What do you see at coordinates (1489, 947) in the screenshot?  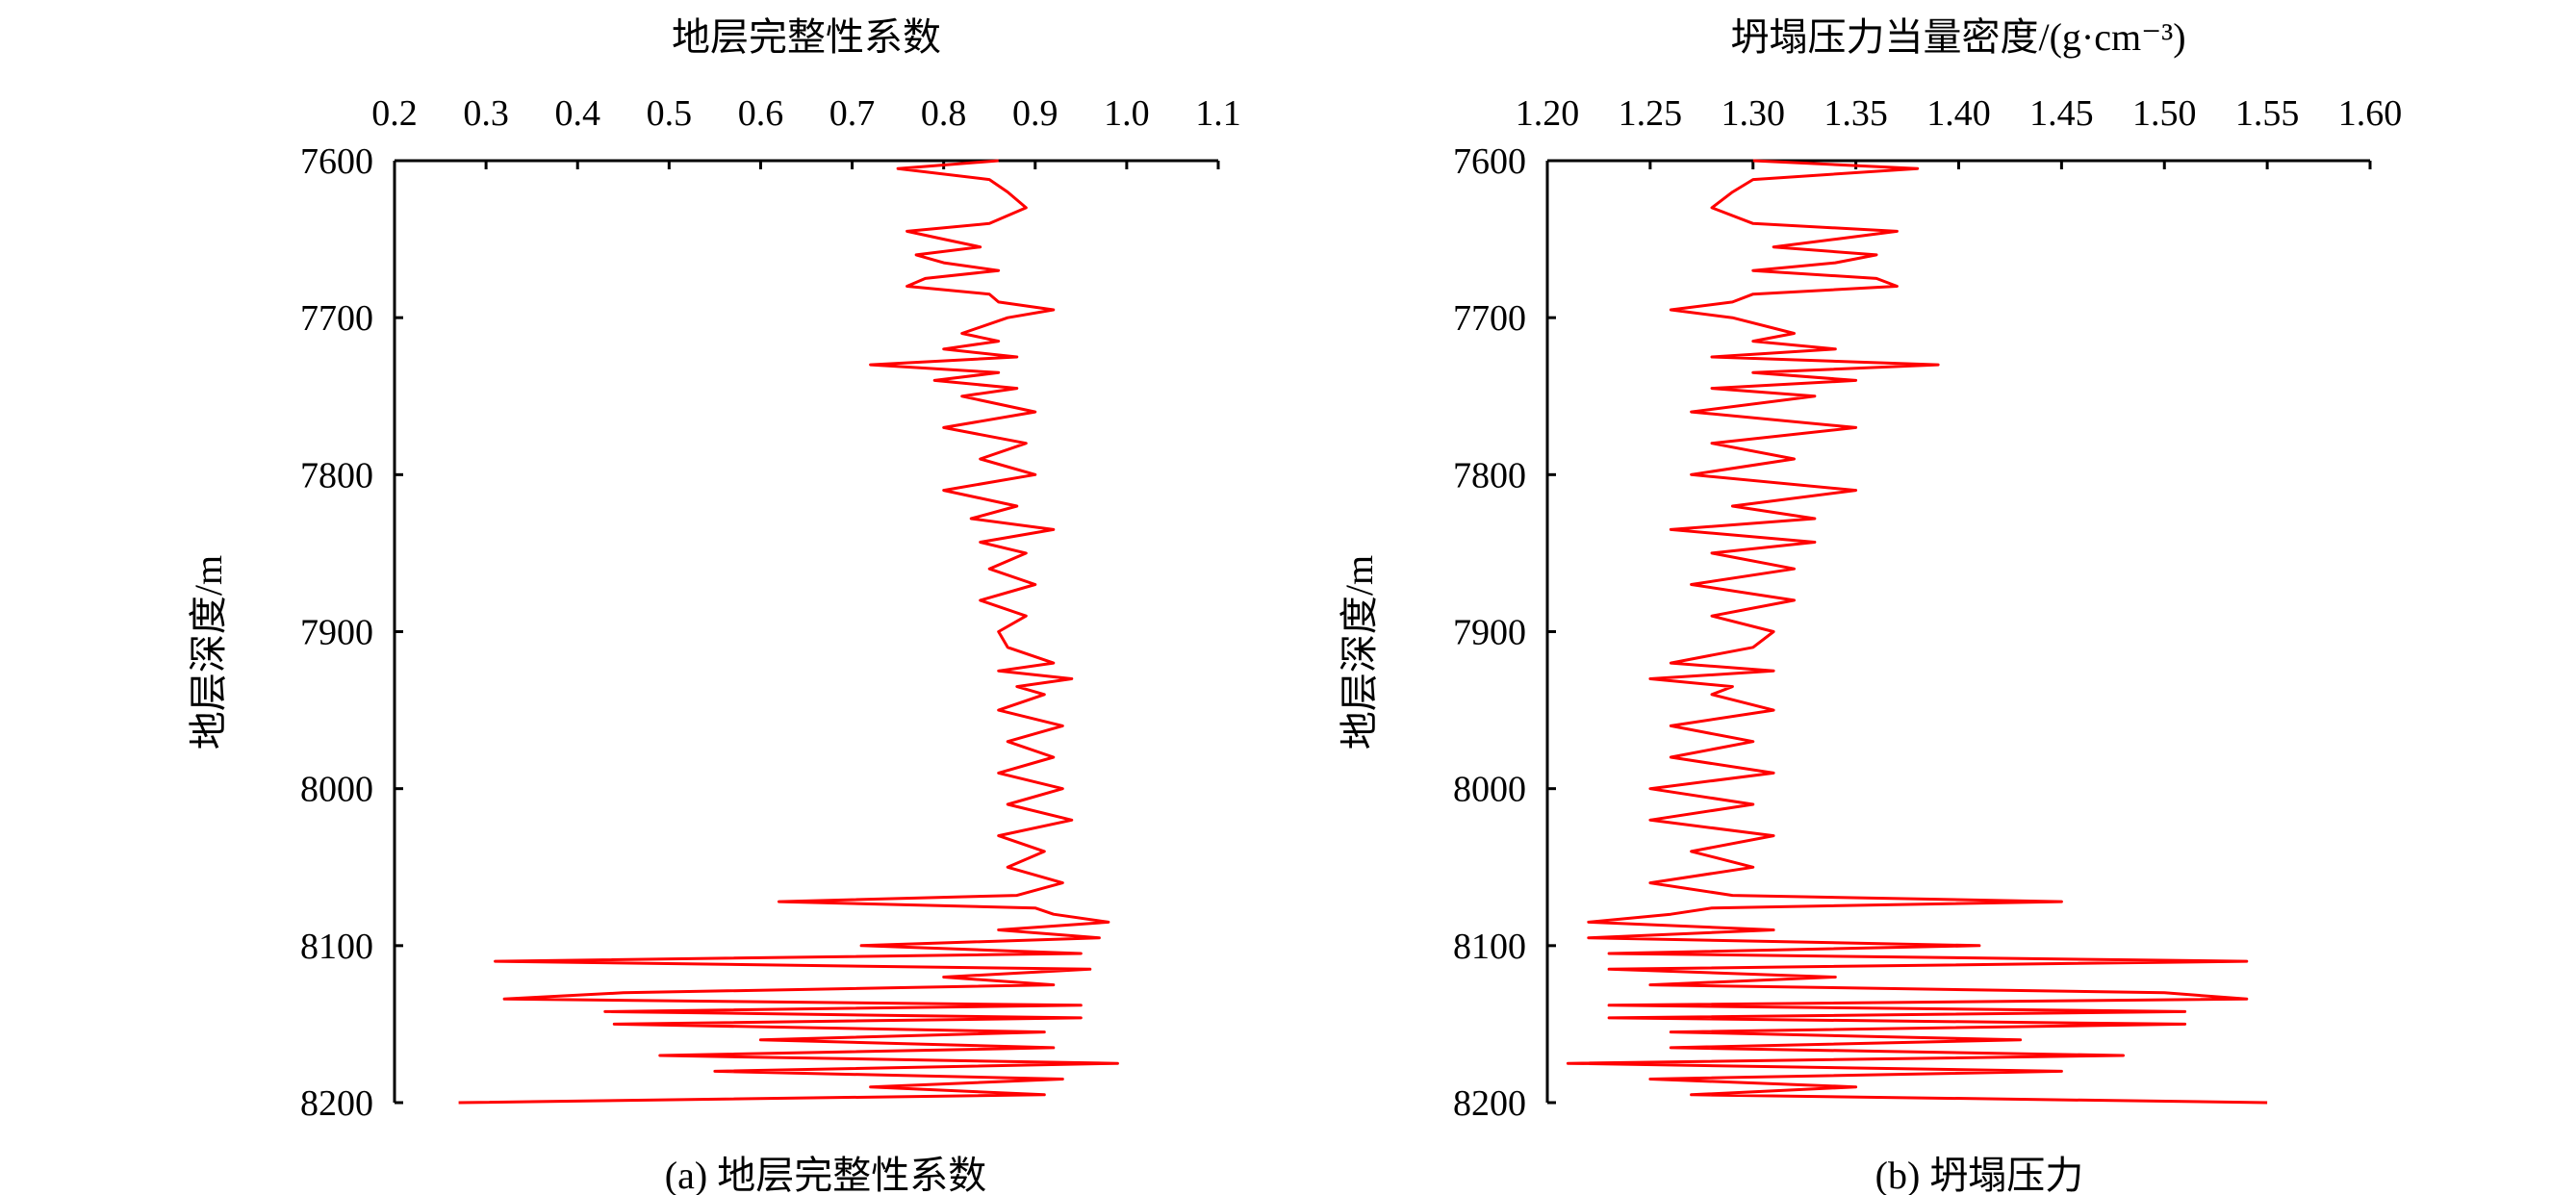 I see `panel-b-y-tick-label: 8100` at bounding box center [1489, 947].